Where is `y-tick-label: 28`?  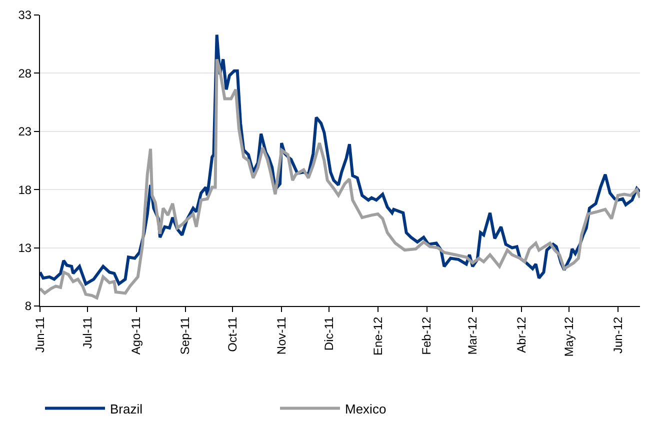
y-tick-label: 28 is located at coordinates (25, 73).